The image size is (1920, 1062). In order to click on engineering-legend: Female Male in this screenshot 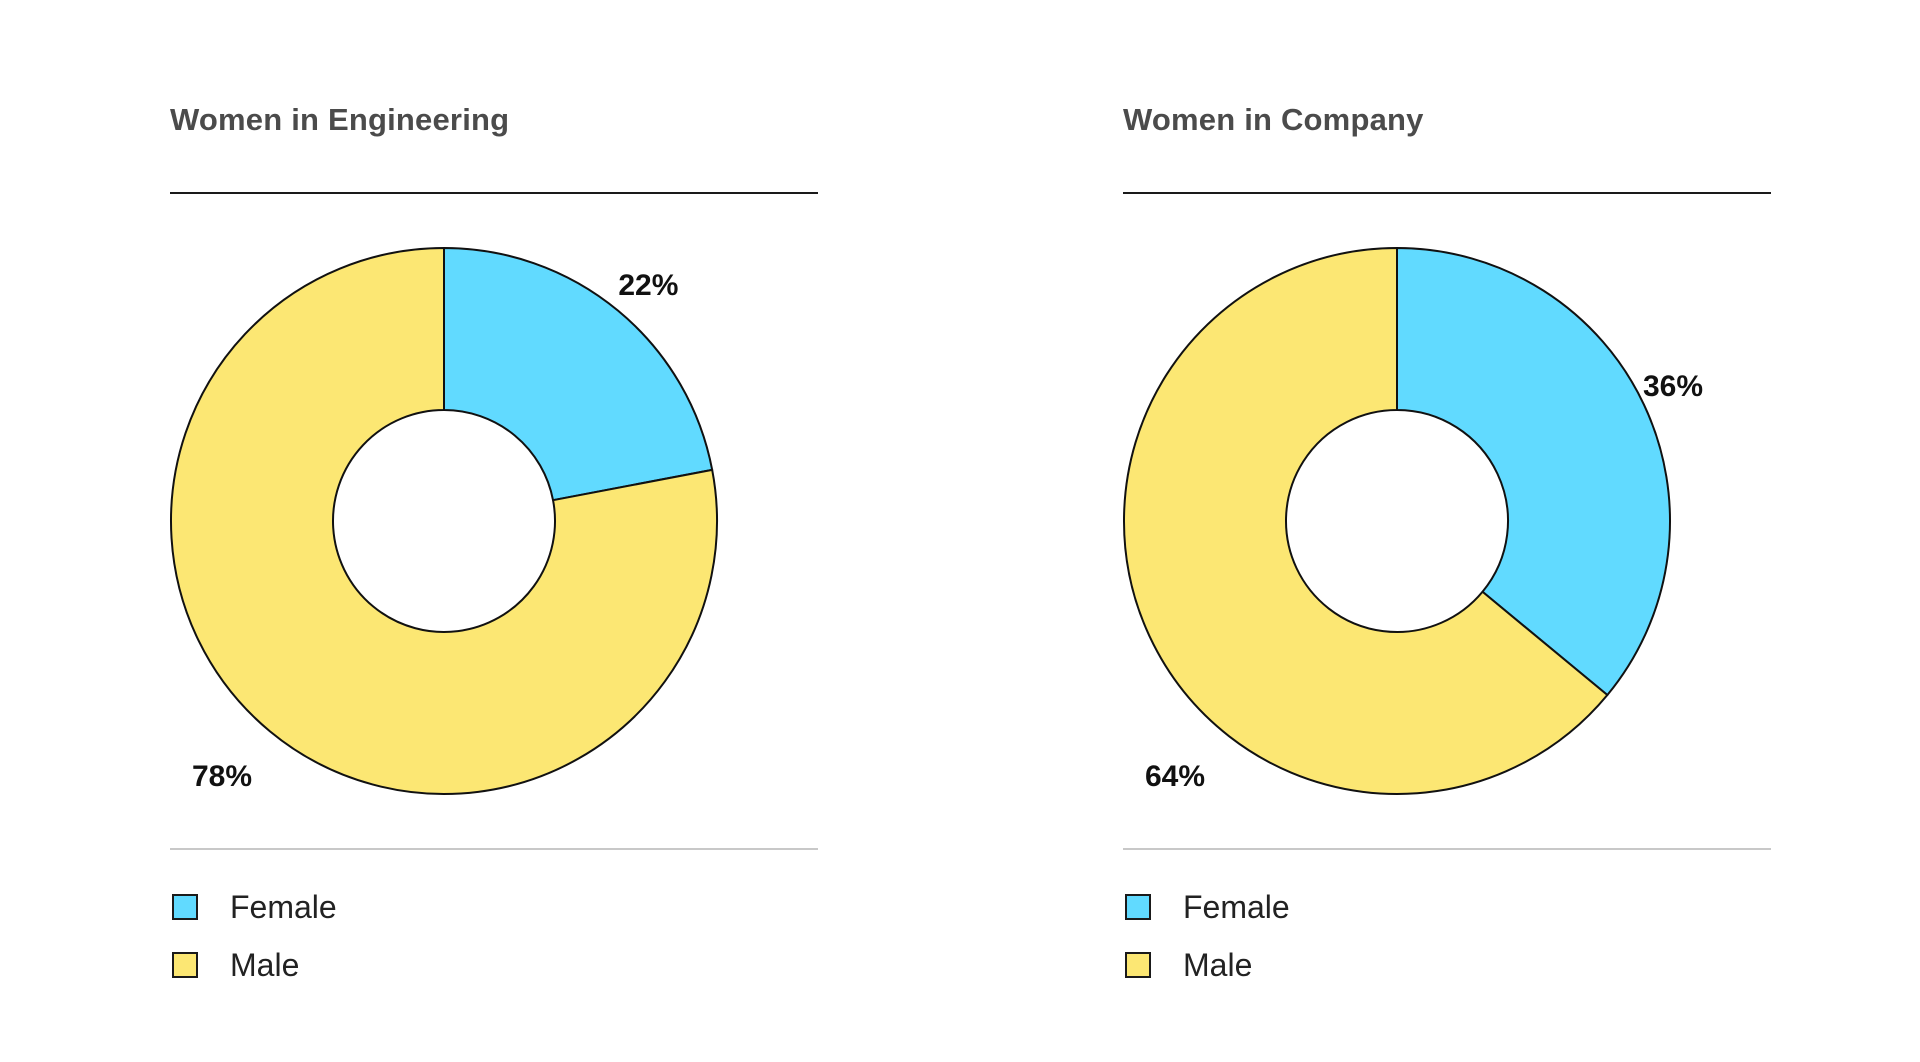, I will do `click(254, 949)`.